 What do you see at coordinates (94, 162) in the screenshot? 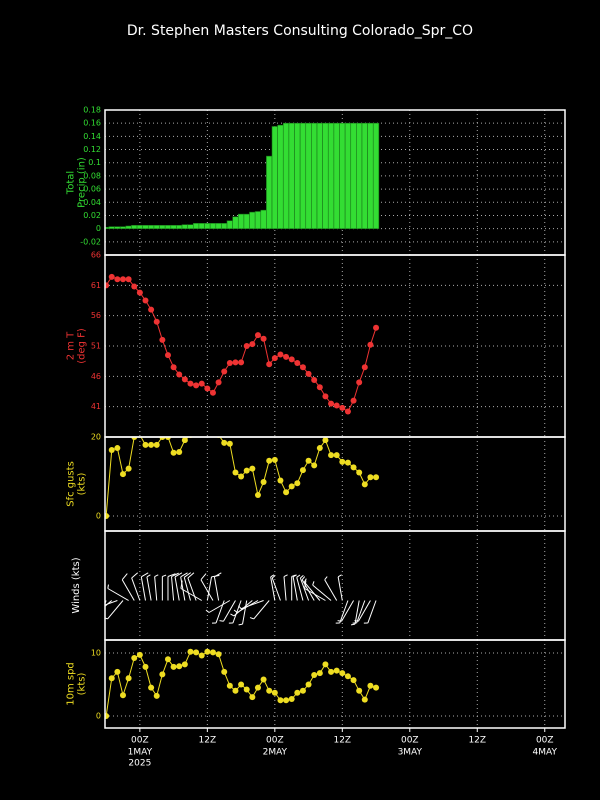
I see `y-tick-label: 0.1` at bounding box center [94, 162].